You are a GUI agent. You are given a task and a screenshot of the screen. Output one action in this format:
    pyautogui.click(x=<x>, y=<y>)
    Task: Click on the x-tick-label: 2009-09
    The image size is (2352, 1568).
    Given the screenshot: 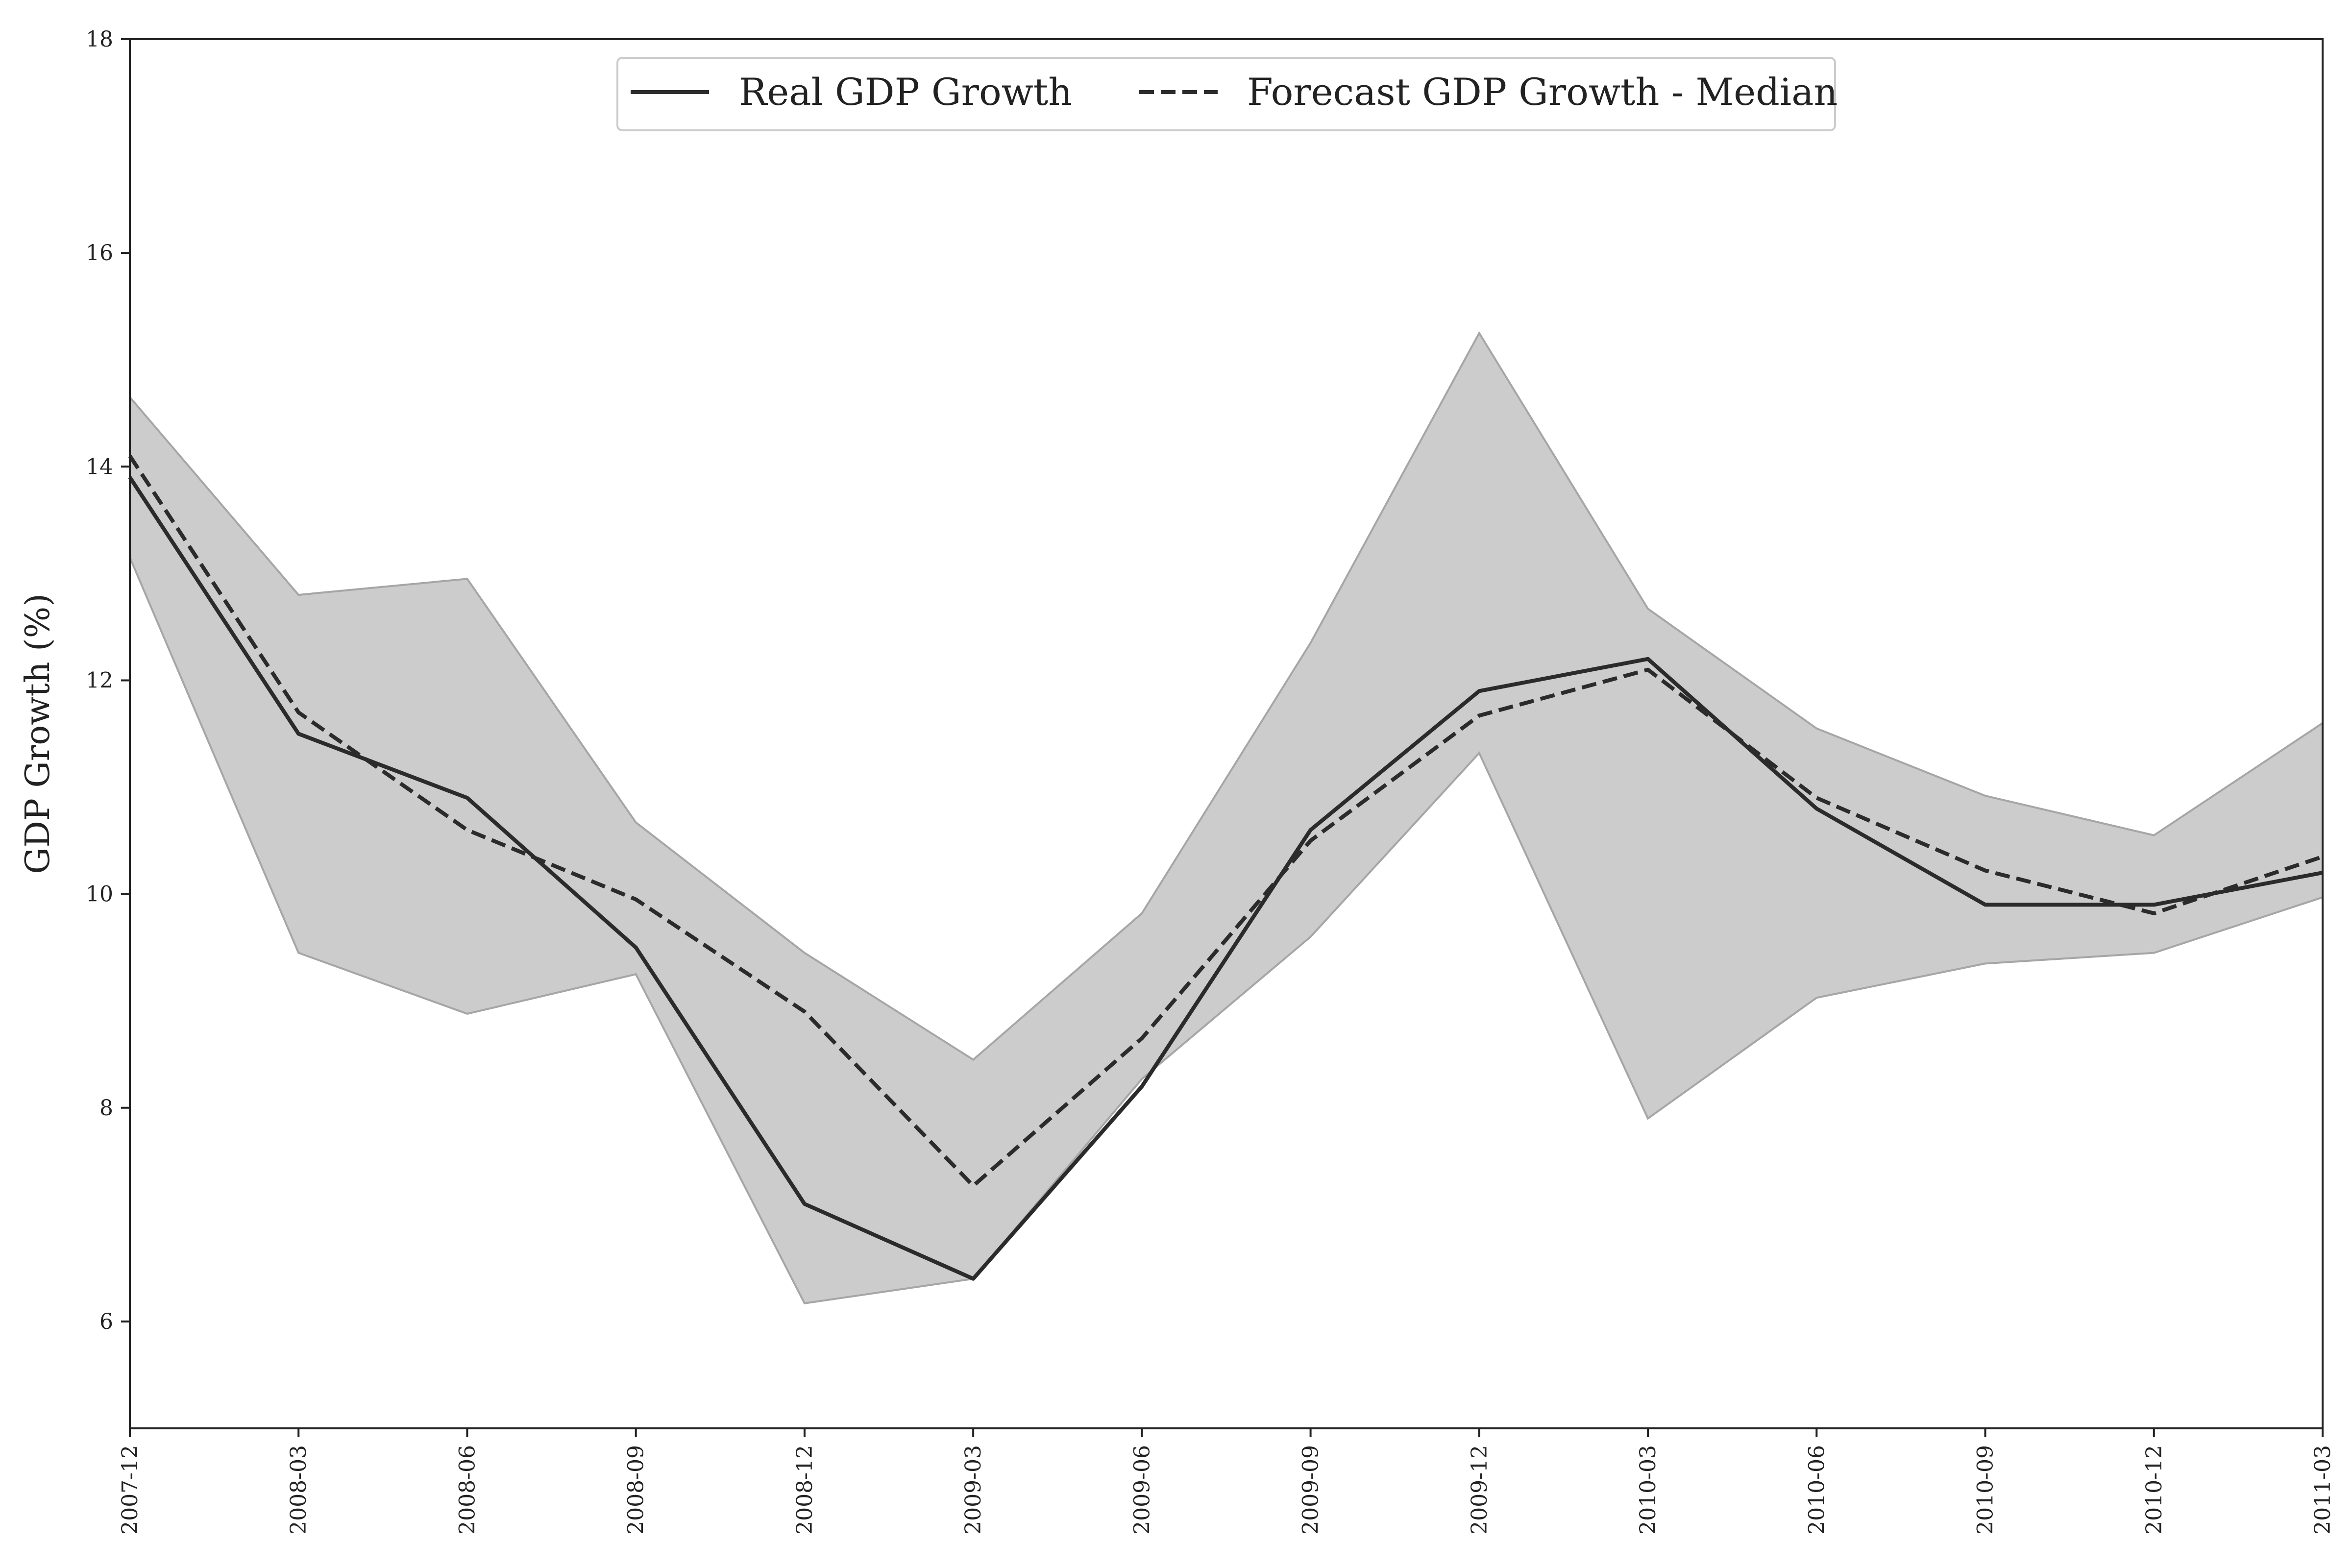 What is the action you would take?
    pyautogui.click(x=1310, y=1490)
    